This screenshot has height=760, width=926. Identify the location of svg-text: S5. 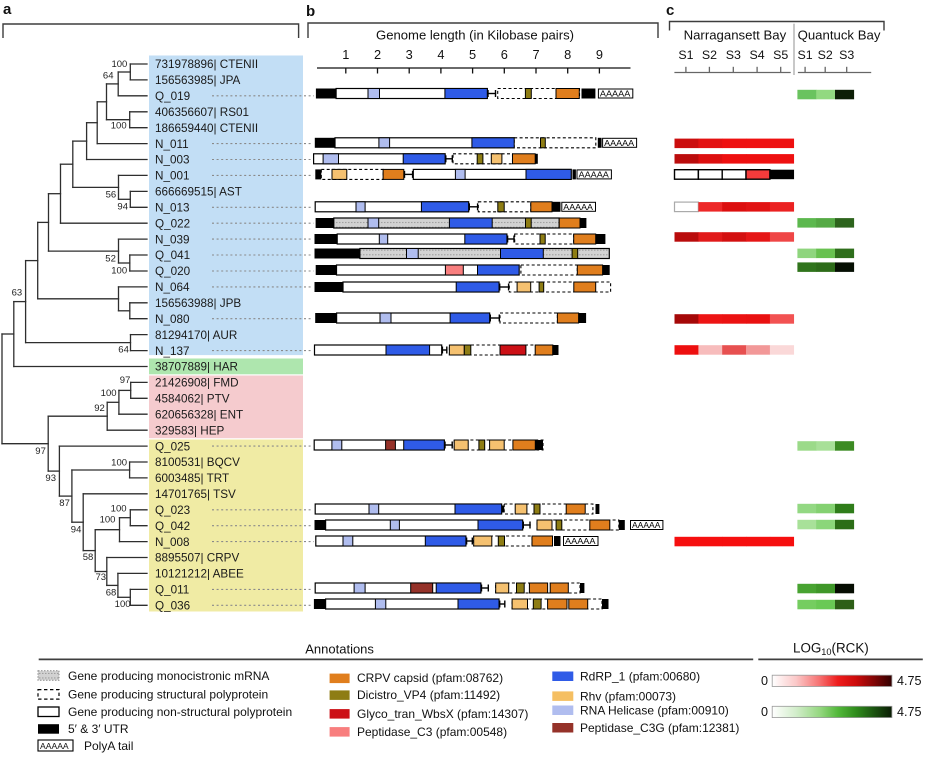
(780, 55).